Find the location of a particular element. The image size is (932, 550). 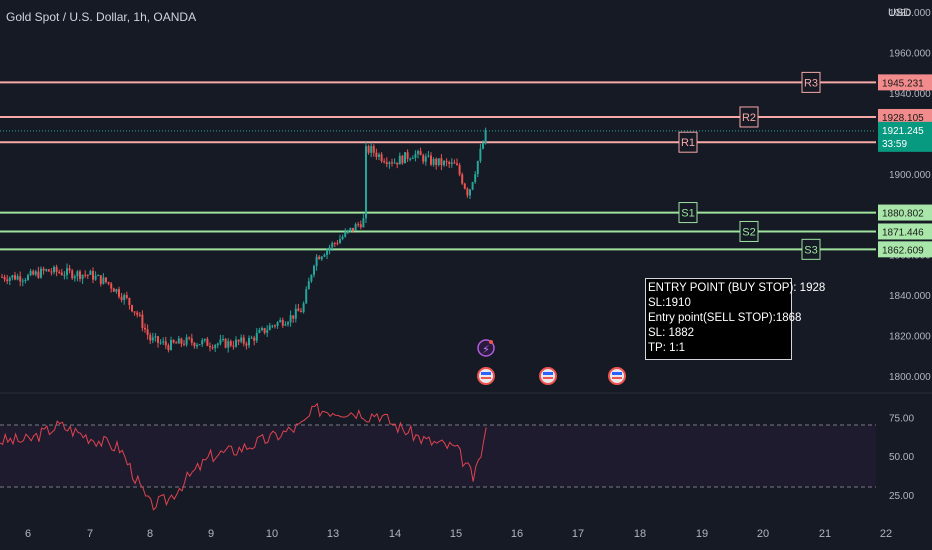

annotation-line: ENTRY POINT (BUY STOP): 1928 is located at coordinates (737, 288).